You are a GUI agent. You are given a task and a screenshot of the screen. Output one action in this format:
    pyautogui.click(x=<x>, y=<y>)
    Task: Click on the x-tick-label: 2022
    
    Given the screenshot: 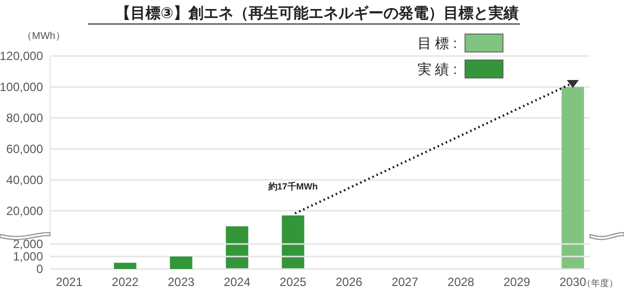 What is the action you would take?
    pyautogui.click(x=125, y=282)
    